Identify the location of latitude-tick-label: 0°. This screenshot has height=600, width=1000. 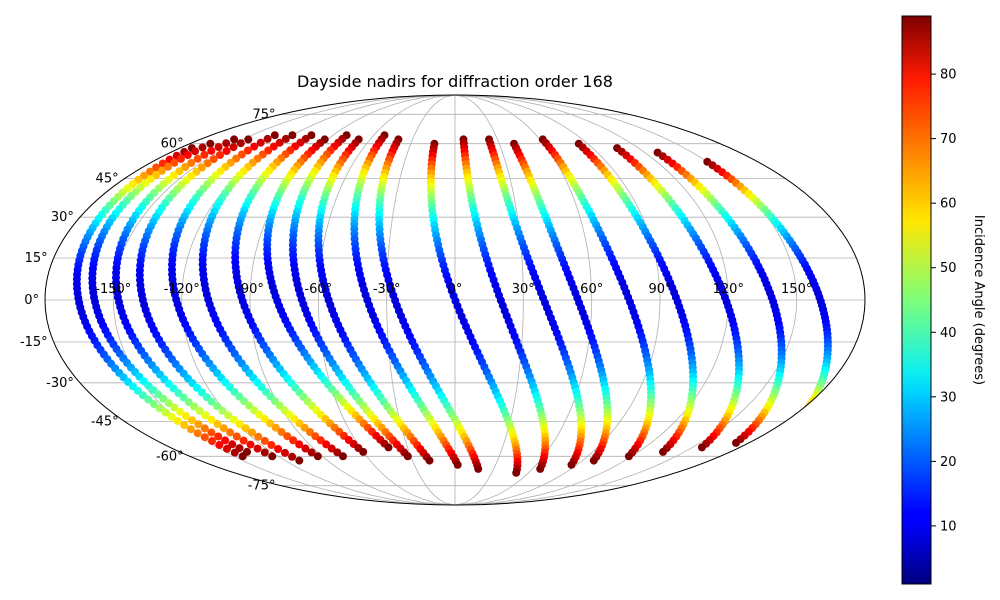
(31, 300).